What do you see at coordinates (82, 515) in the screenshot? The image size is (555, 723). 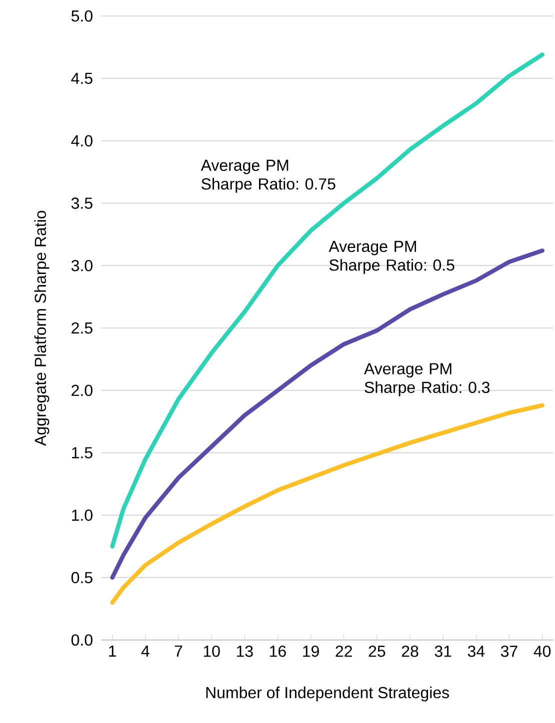 I see `y-tick-label: 1.0` at bounding box center [82, 515].